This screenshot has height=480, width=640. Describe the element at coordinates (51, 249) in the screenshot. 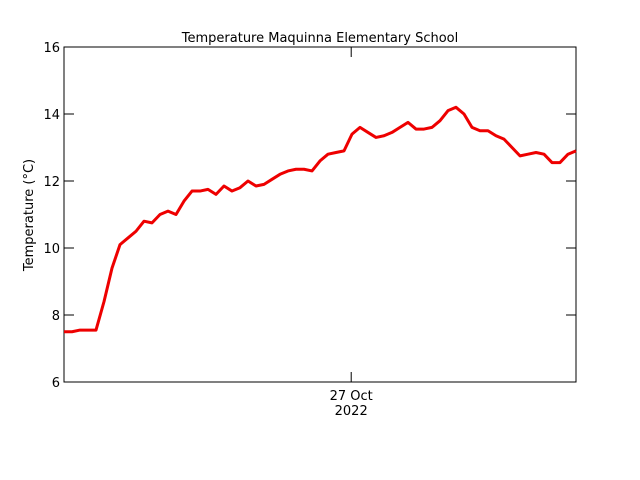

I see `y-tick-label: 10` at that location.